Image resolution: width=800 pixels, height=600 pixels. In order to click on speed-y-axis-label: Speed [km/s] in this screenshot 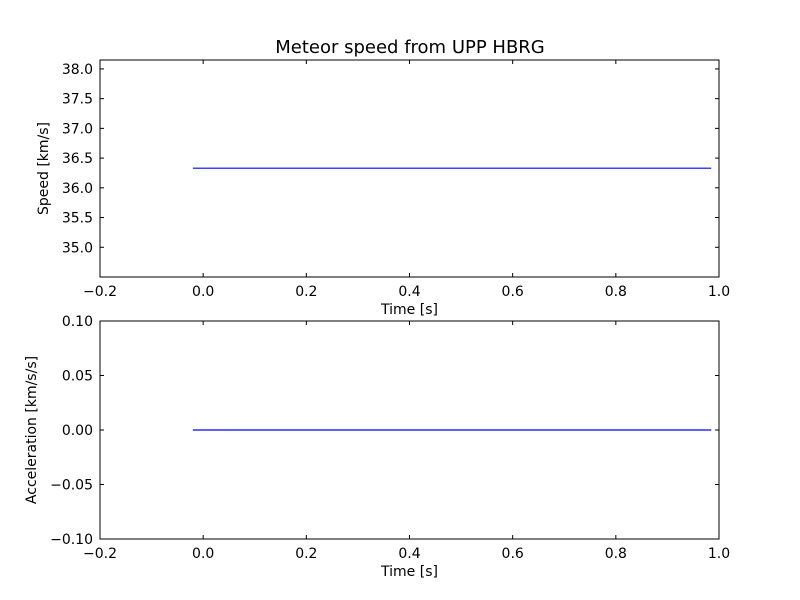, I will do `click(44, 168)`.